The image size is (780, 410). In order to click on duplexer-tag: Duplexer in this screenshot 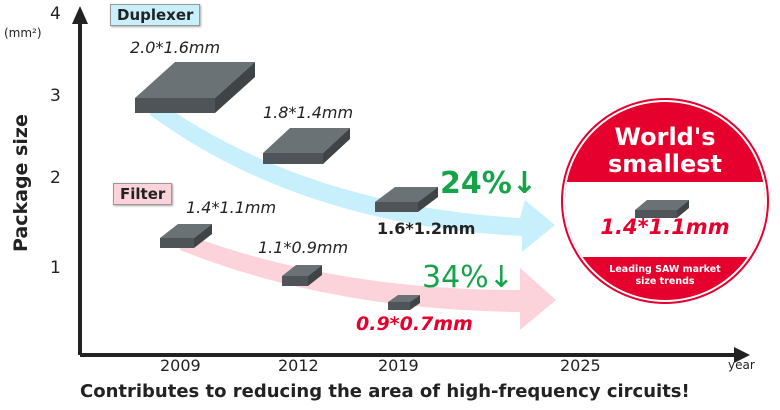, I will do `click(155, 15)`.